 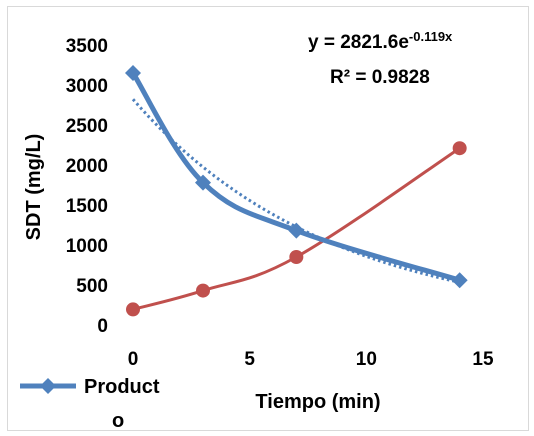 I want to click on y-tick-labels: 0 500 1000 1500 2000 2500 3000 3500, so click(x=87, y=186).